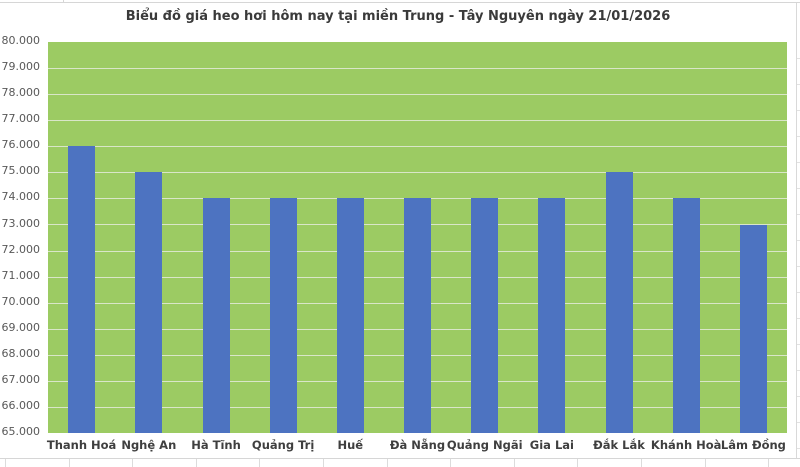 Image resolution: width=800 pixels, height=467 pixels. What do you see at coordinates (21, 275) in the screenshot?
I see `y-tick-label: 71.000` at bounding box center [21, 275].